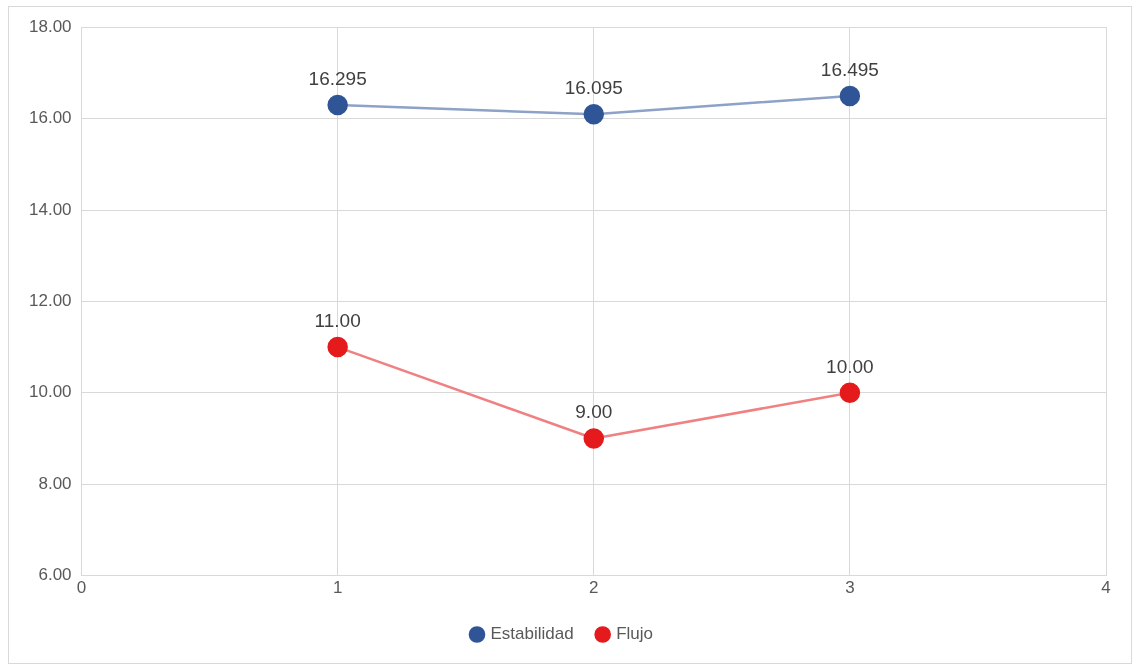 The image size is (1140, 671). I want to click on x-tick-label: 4, so click(1106, 588).